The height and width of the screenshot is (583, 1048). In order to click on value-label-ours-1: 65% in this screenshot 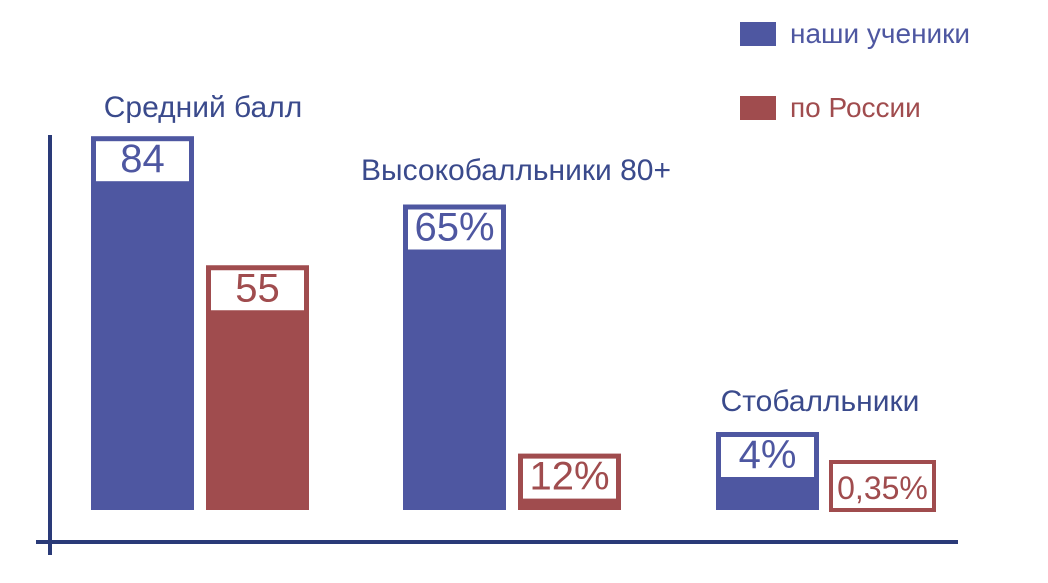, I will do `click(454, 228)`.